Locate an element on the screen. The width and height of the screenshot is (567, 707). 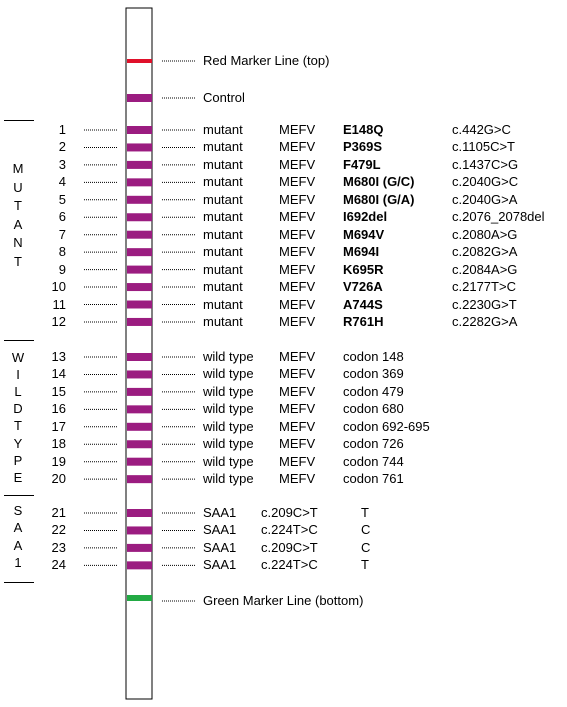
row-cdna: c.2084A>G is located at coordinates (485, 269).